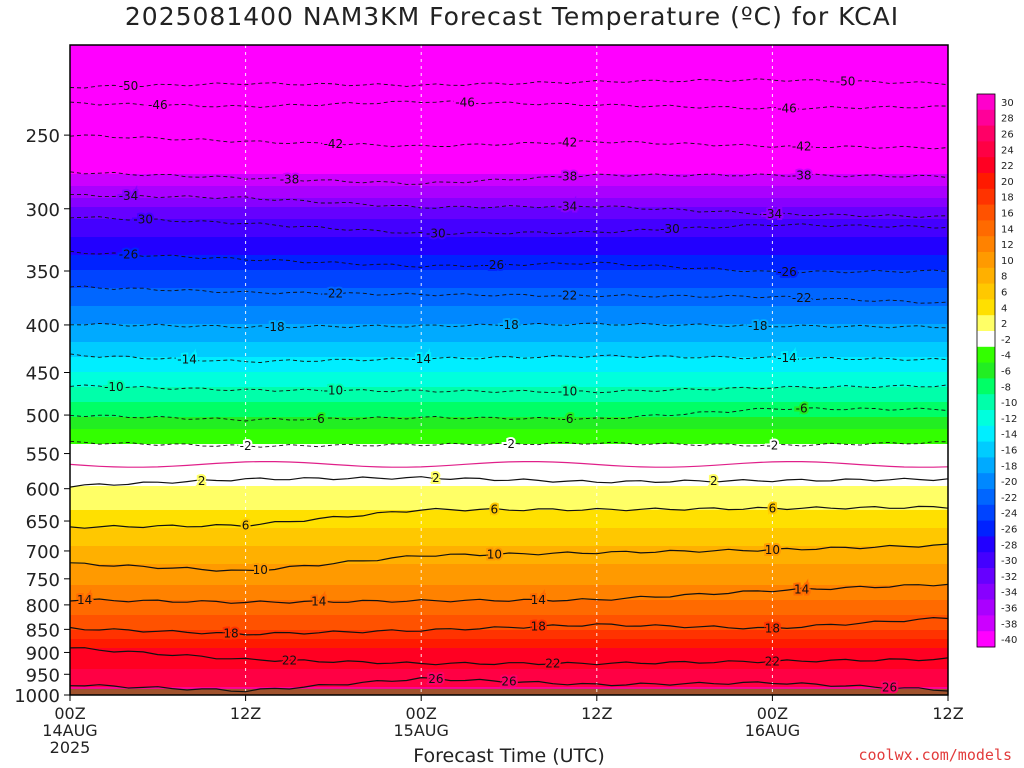 This screenshot has width=1024, height=768. Describe the element at coordinates (1007, 166) in the screenshot. I see `colorbar-label: 22` at that location.